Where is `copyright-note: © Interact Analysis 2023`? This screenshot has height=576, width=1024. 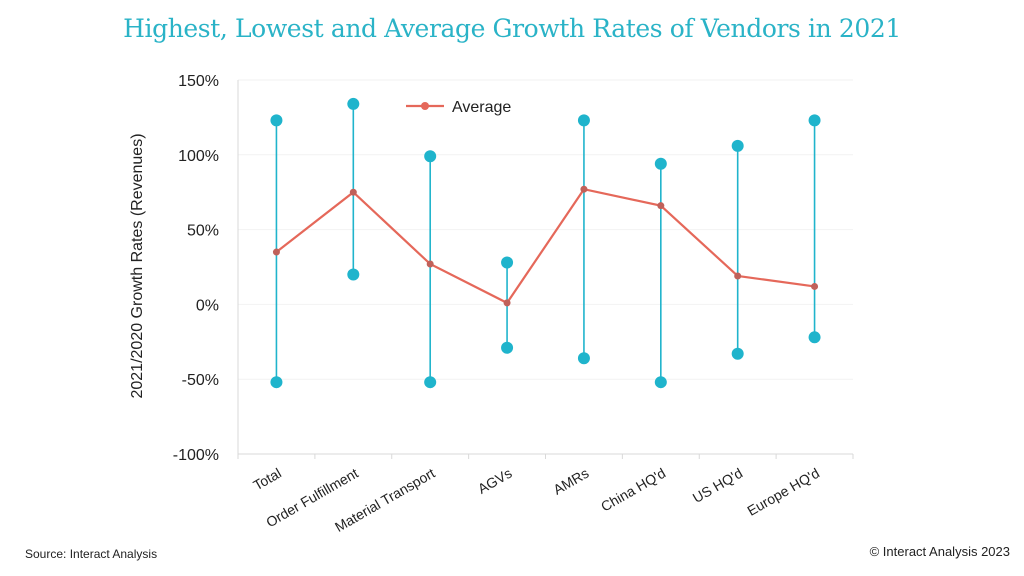 copyright-note: © Interact Analysis 2023 is located at coordinates (939, 551).